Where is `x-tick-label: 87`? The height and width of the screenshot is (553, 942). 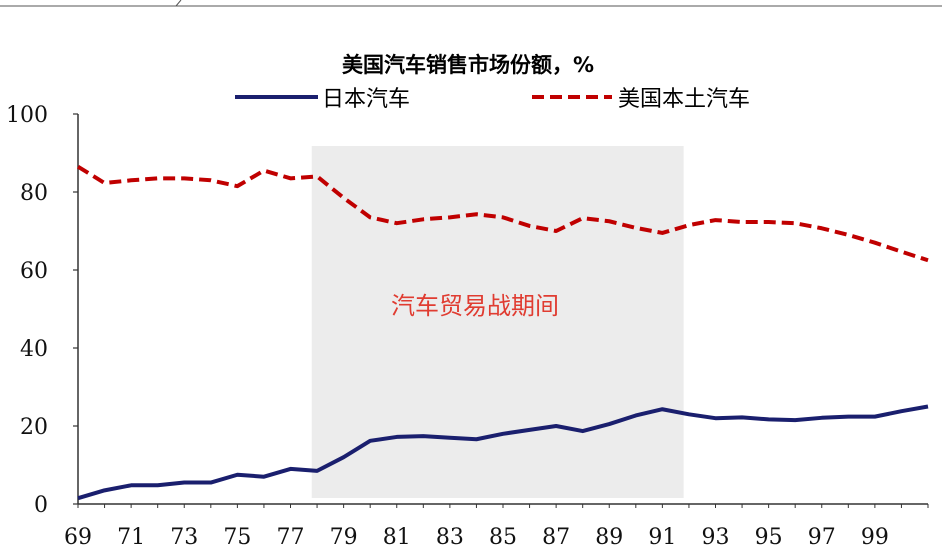 x-tick-label: 87 is located at coordinates (556, 537).